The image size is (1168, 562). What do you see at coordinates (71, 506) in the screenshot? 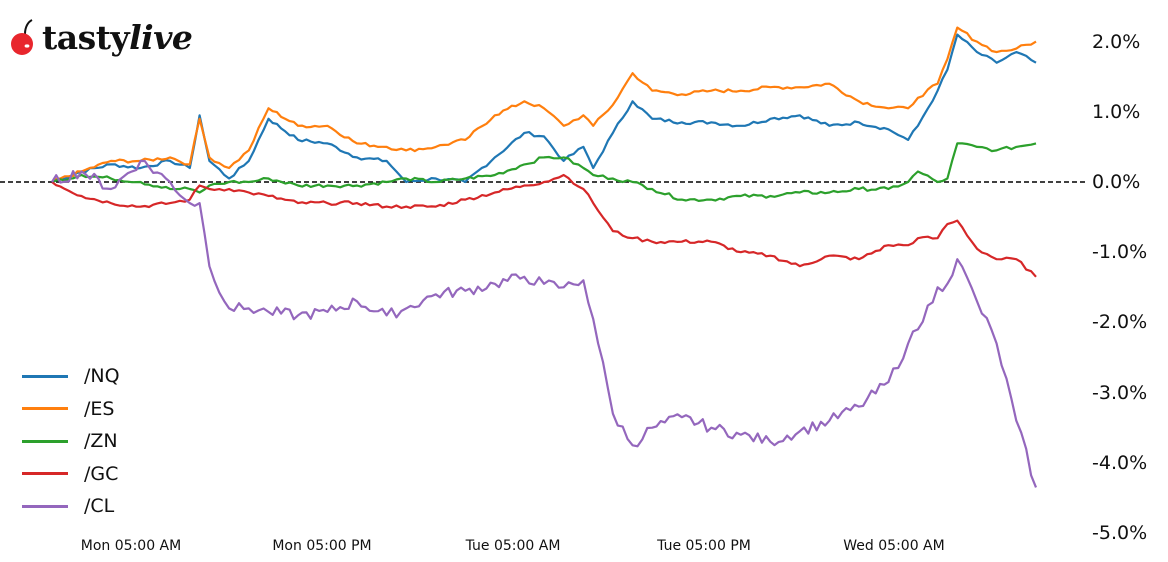
I see `legend-item-cl: /CL` at bounding box center [71, 506].